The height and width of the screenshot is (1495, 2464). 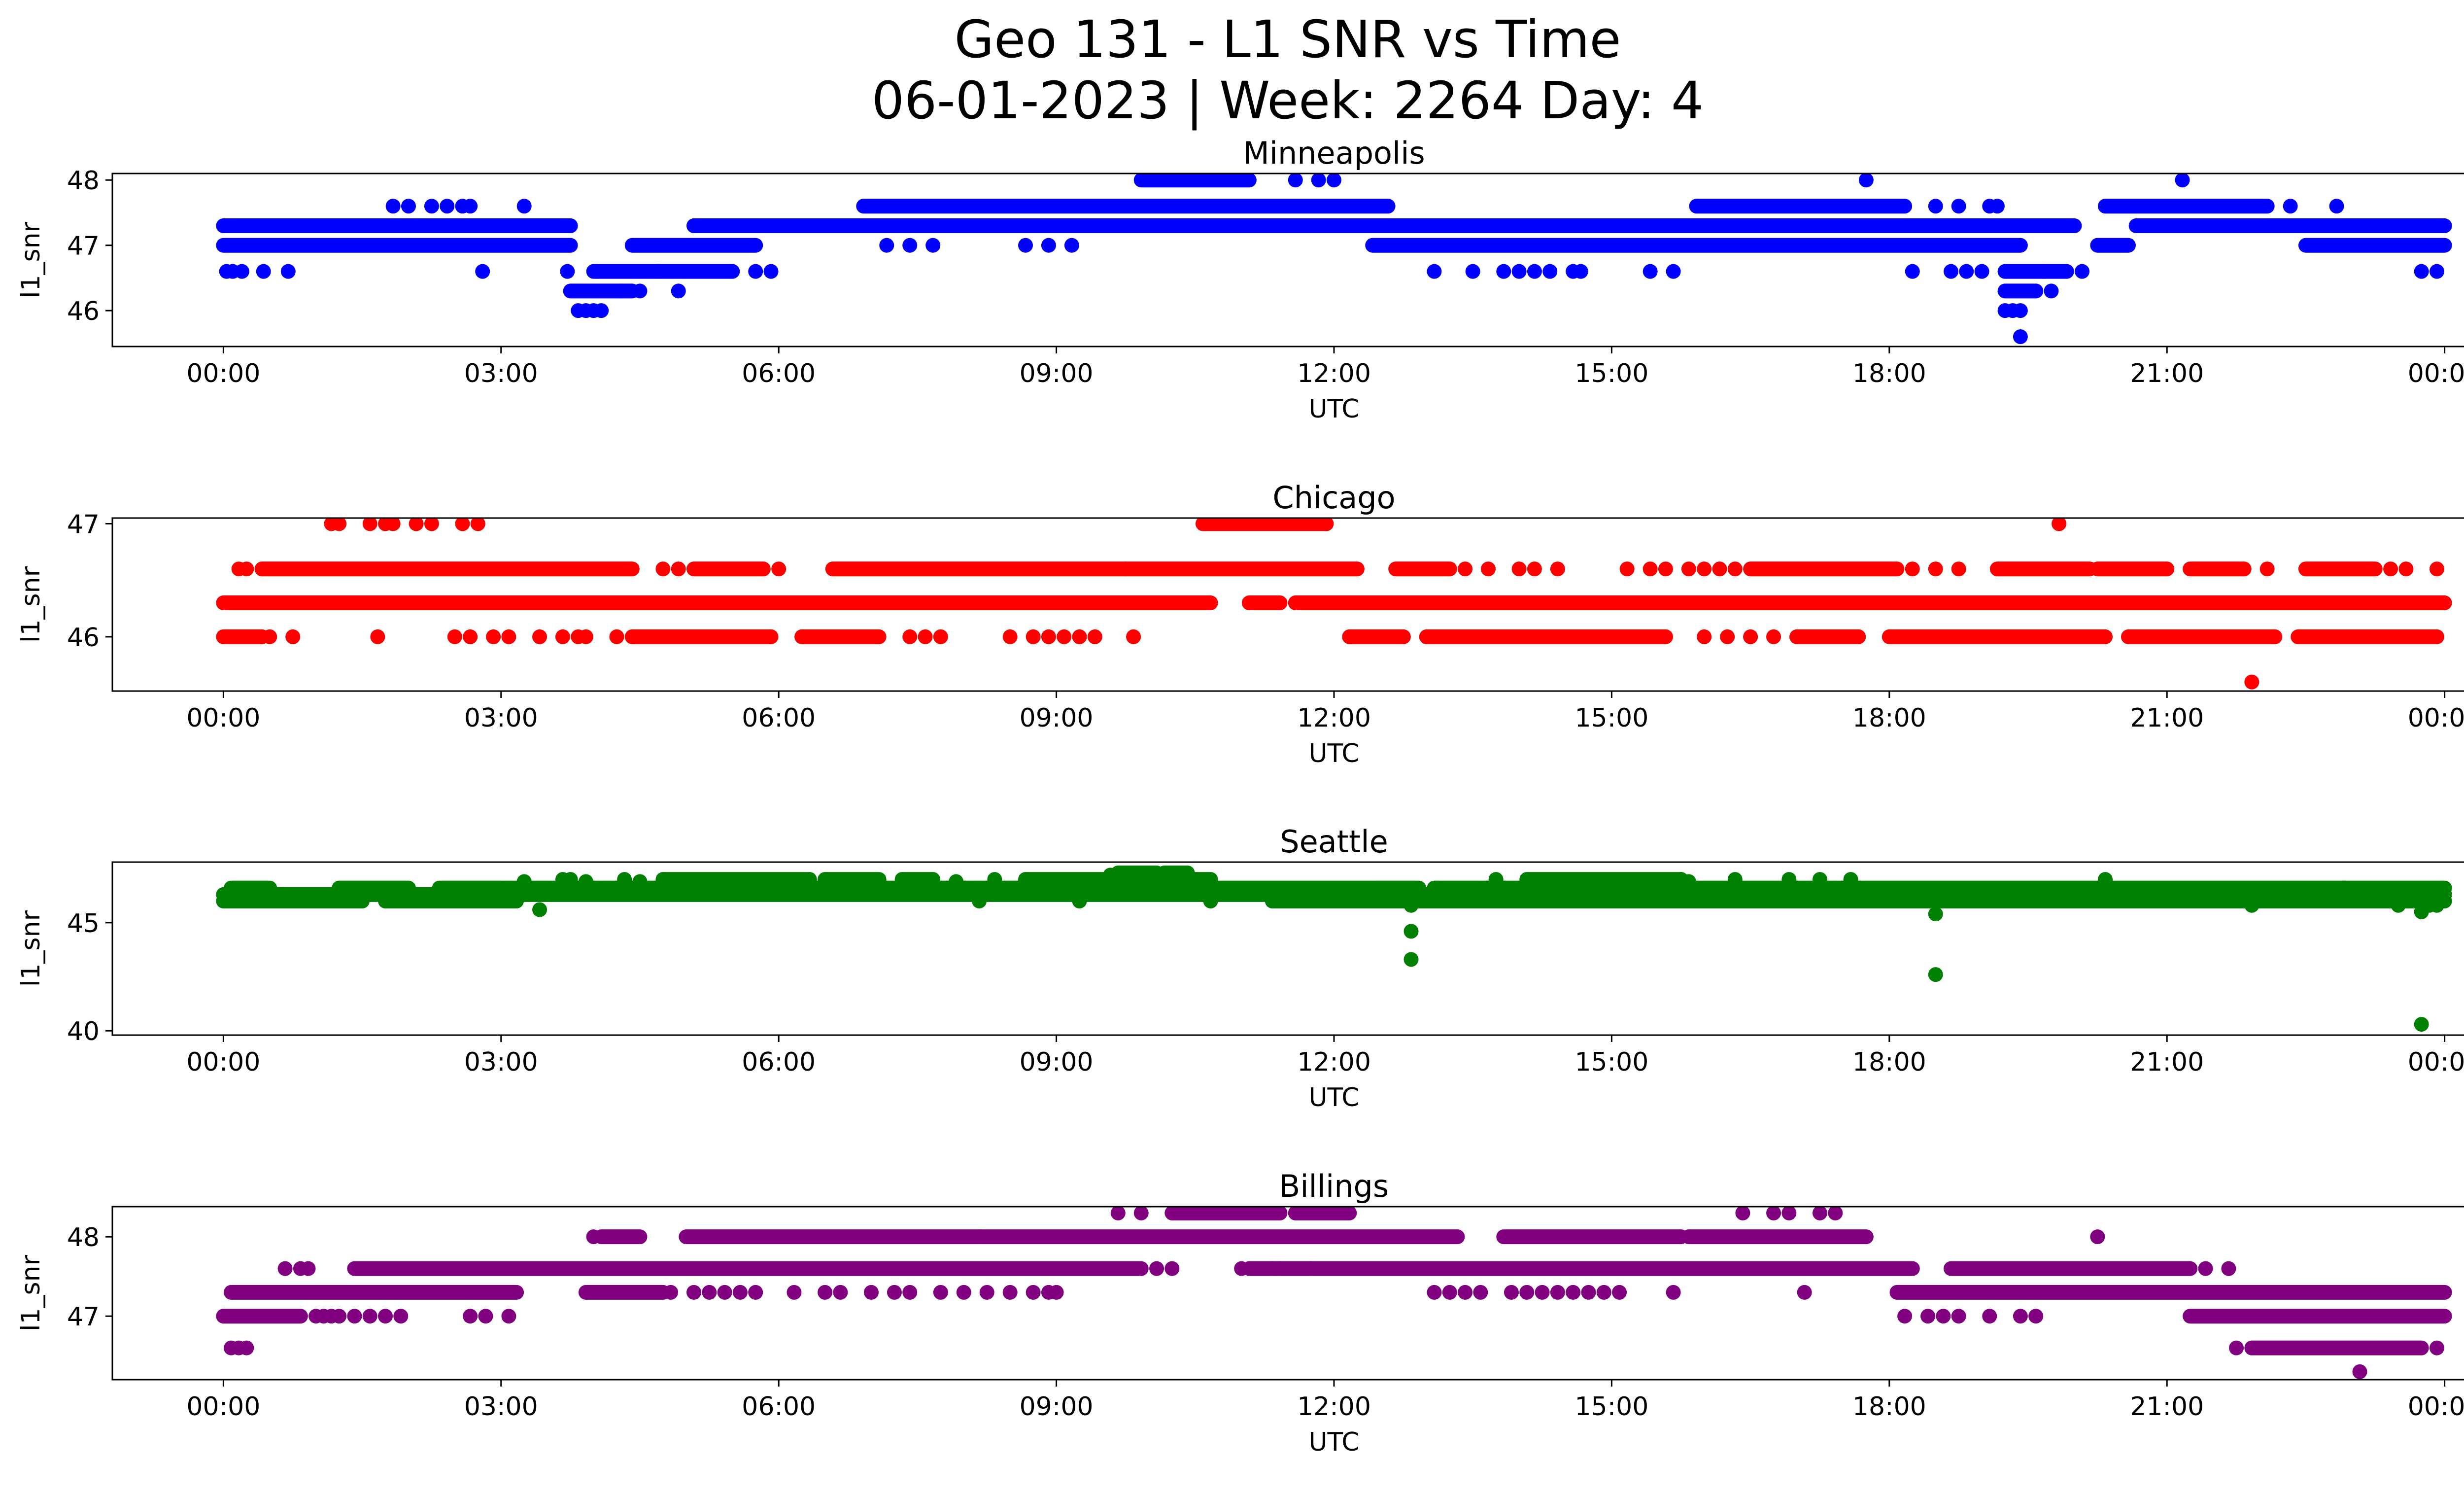 What do you see at coordinates (1334, 259) in the screenshot?
I see `series-minneapolis` at bounding box center [1334, 259].